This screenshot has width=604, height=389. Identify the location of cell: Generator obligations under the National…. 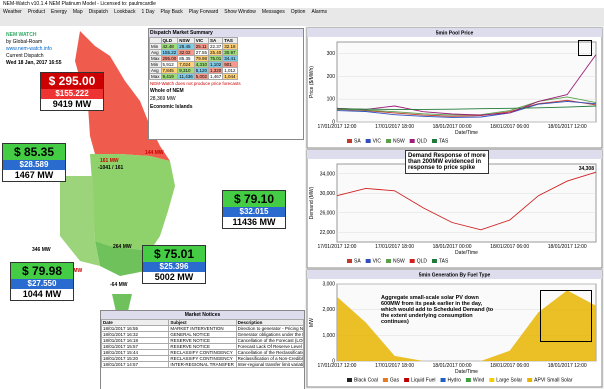
(270, 334).